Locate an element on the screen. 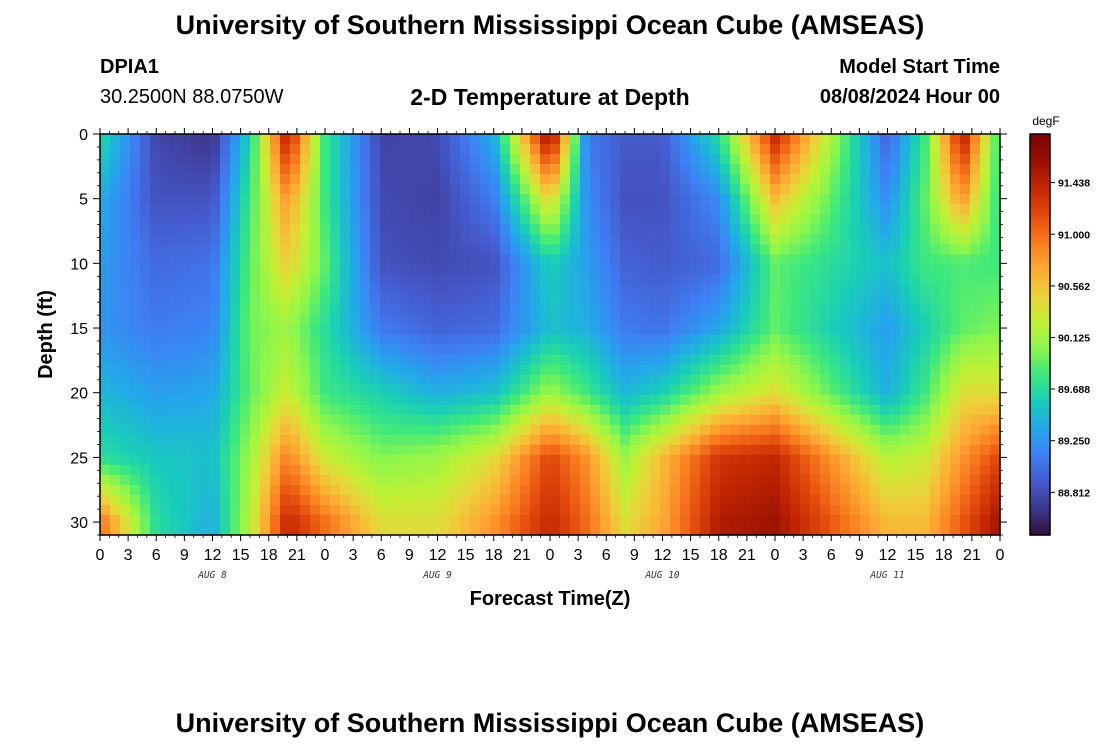 The height and width of the screenshot is (750, 1100). colorbar-segment is located at coordinates (1040, 516).